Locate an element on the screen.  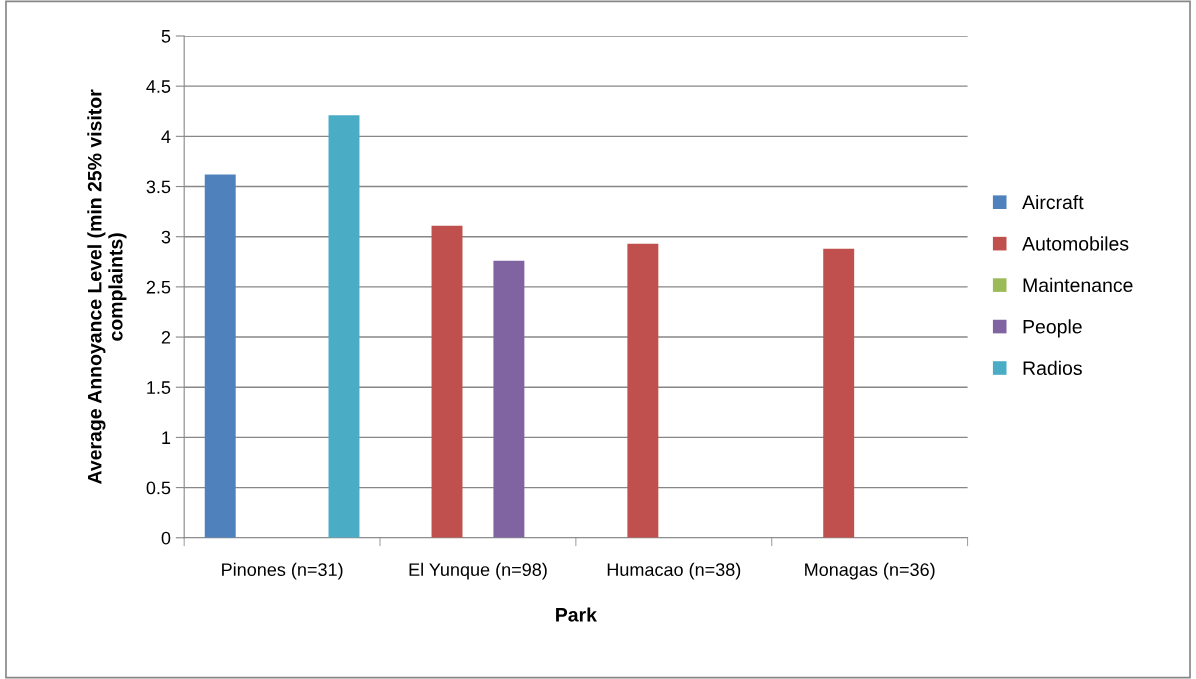
y-tick-label: 3 is located at coordinates (166, 237).